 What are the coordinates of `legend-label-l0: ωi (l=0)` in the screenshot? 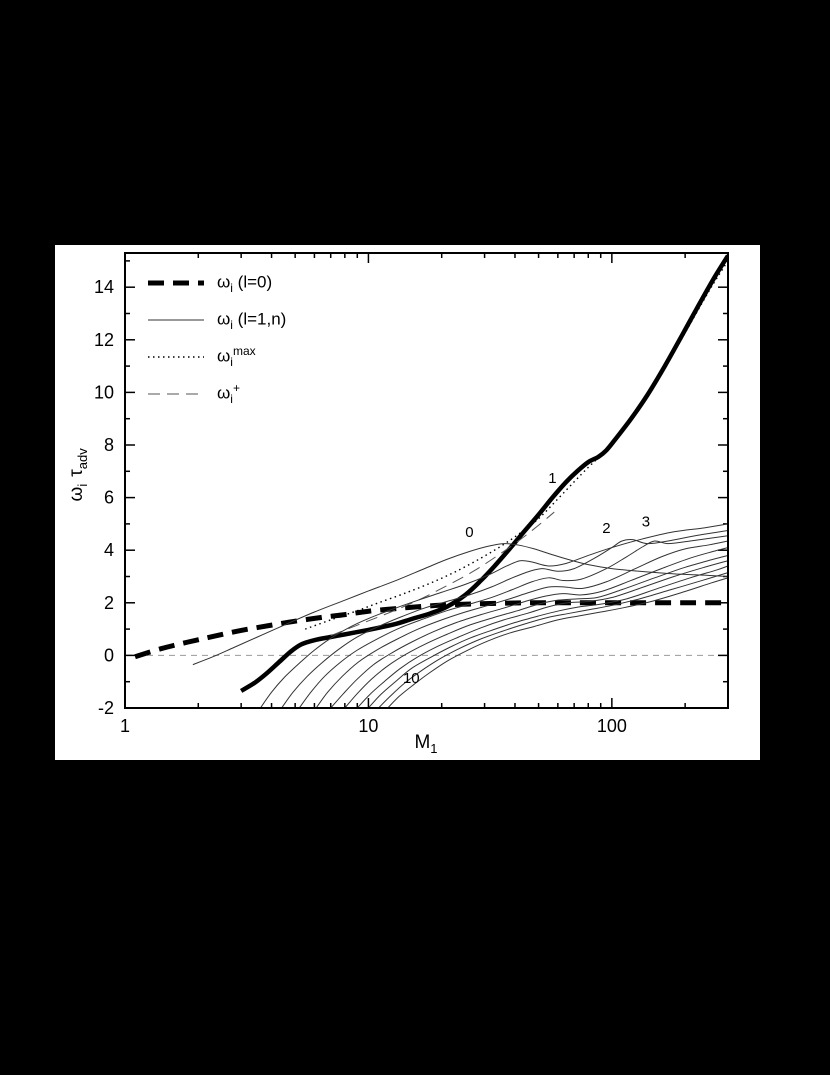 It's located at (244, 282).